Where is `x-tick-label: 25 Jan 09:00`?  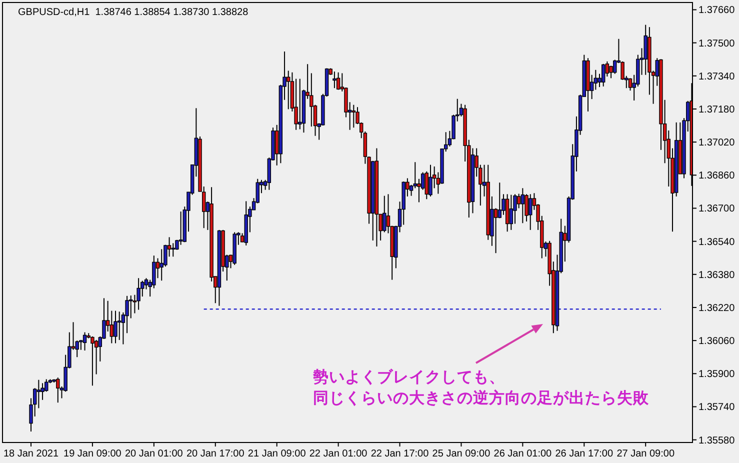 x-tick-label: 25 Jan 09:00 is located at coordinates (461, 454).